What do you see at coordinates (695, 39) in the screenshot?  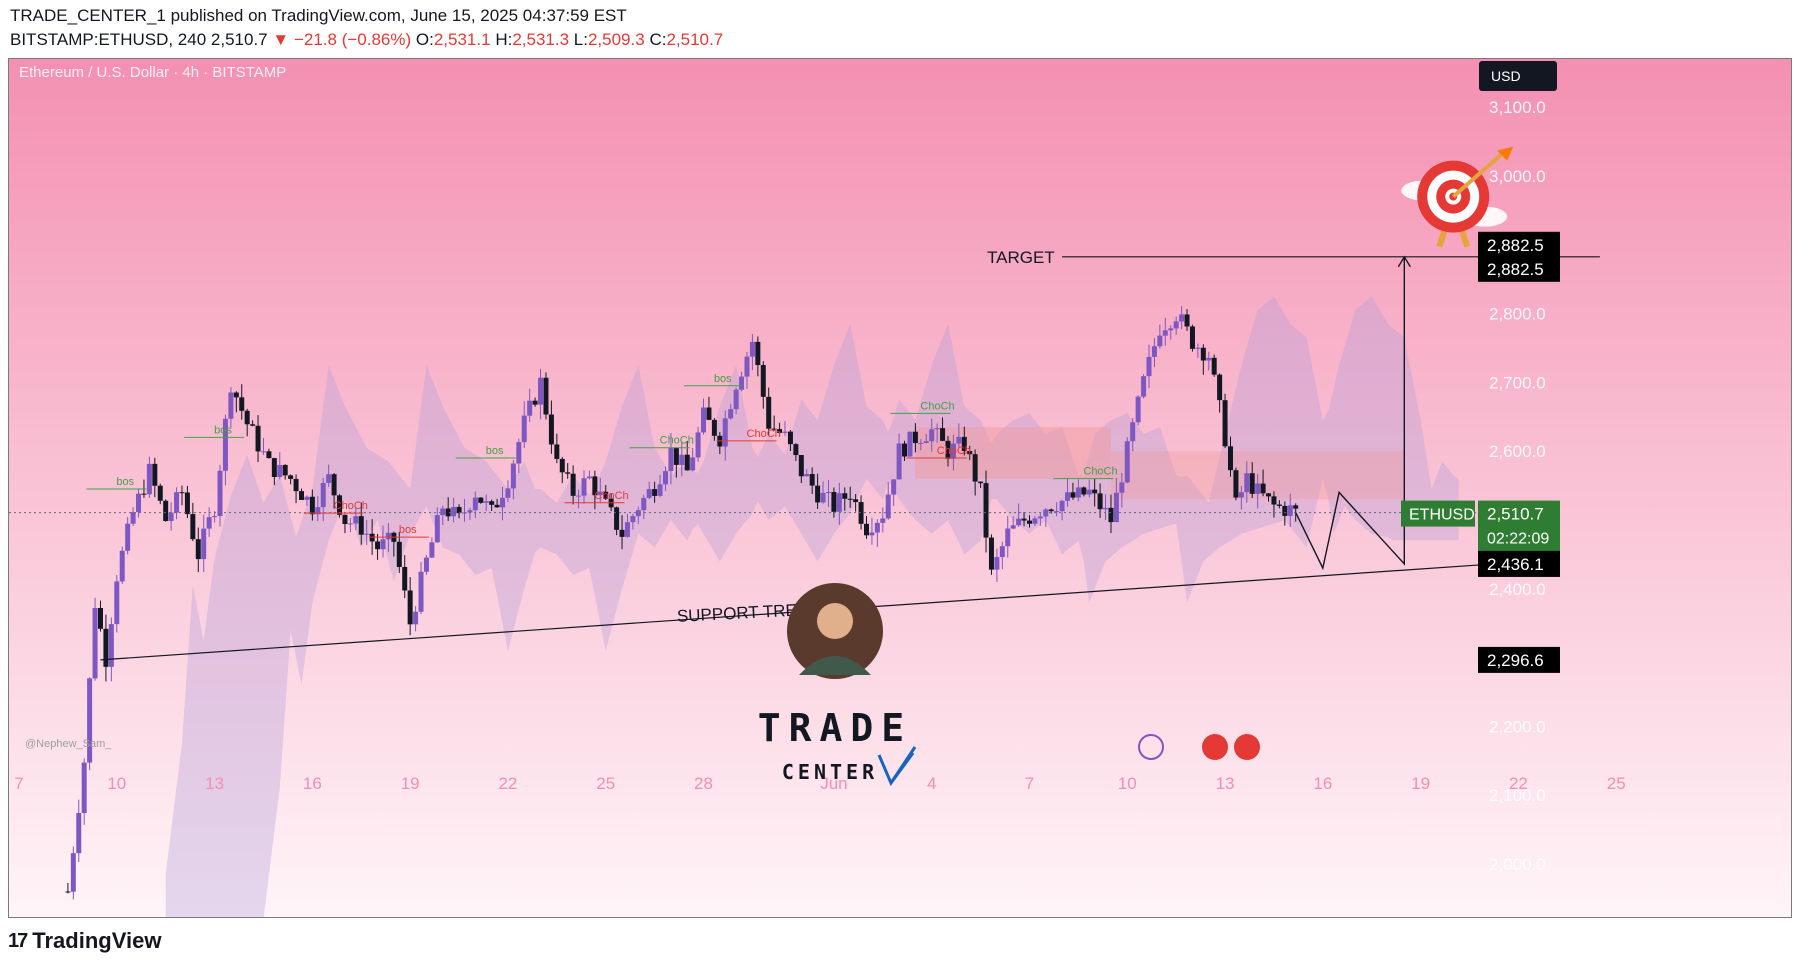 I see `close-value: 2,510.7` at bounding box center [695, 39].